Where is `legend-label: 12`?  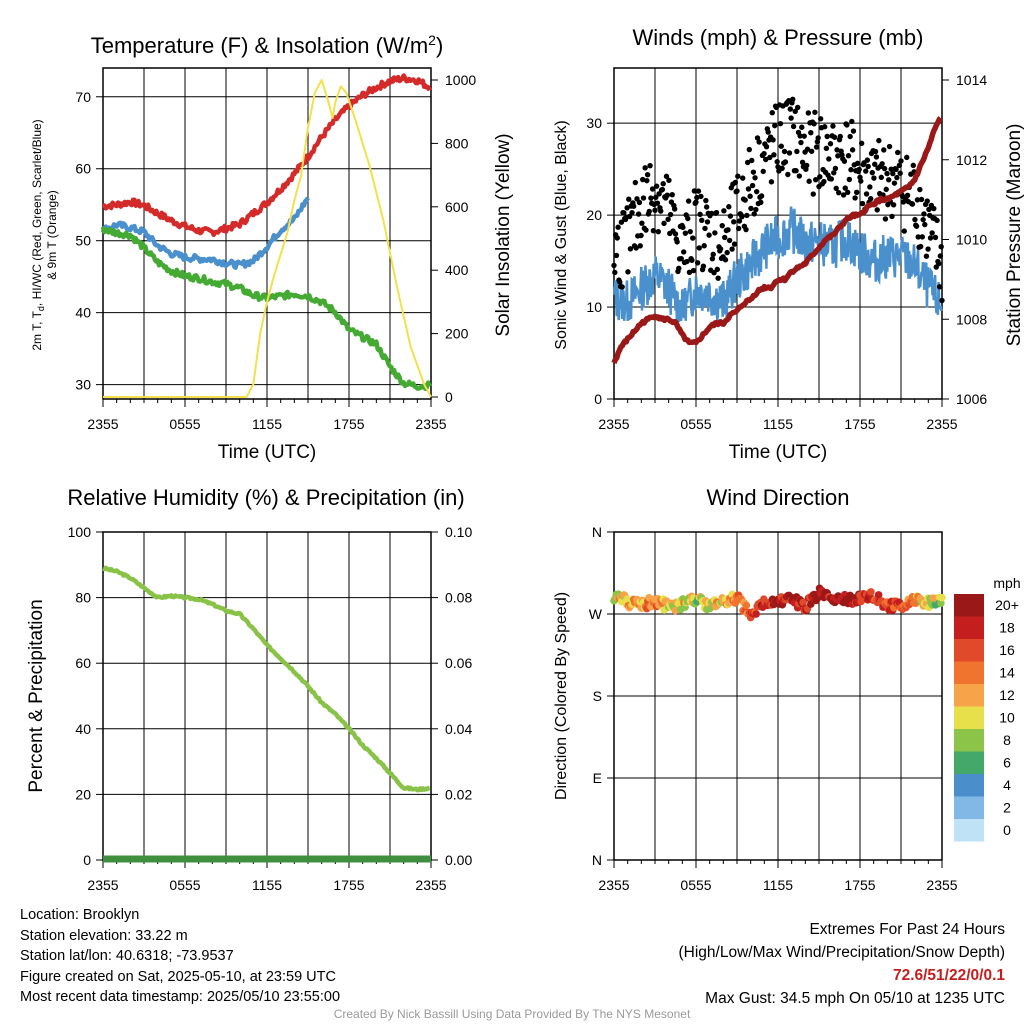
legend-label: 12 is located at coordinates (1007, 695).